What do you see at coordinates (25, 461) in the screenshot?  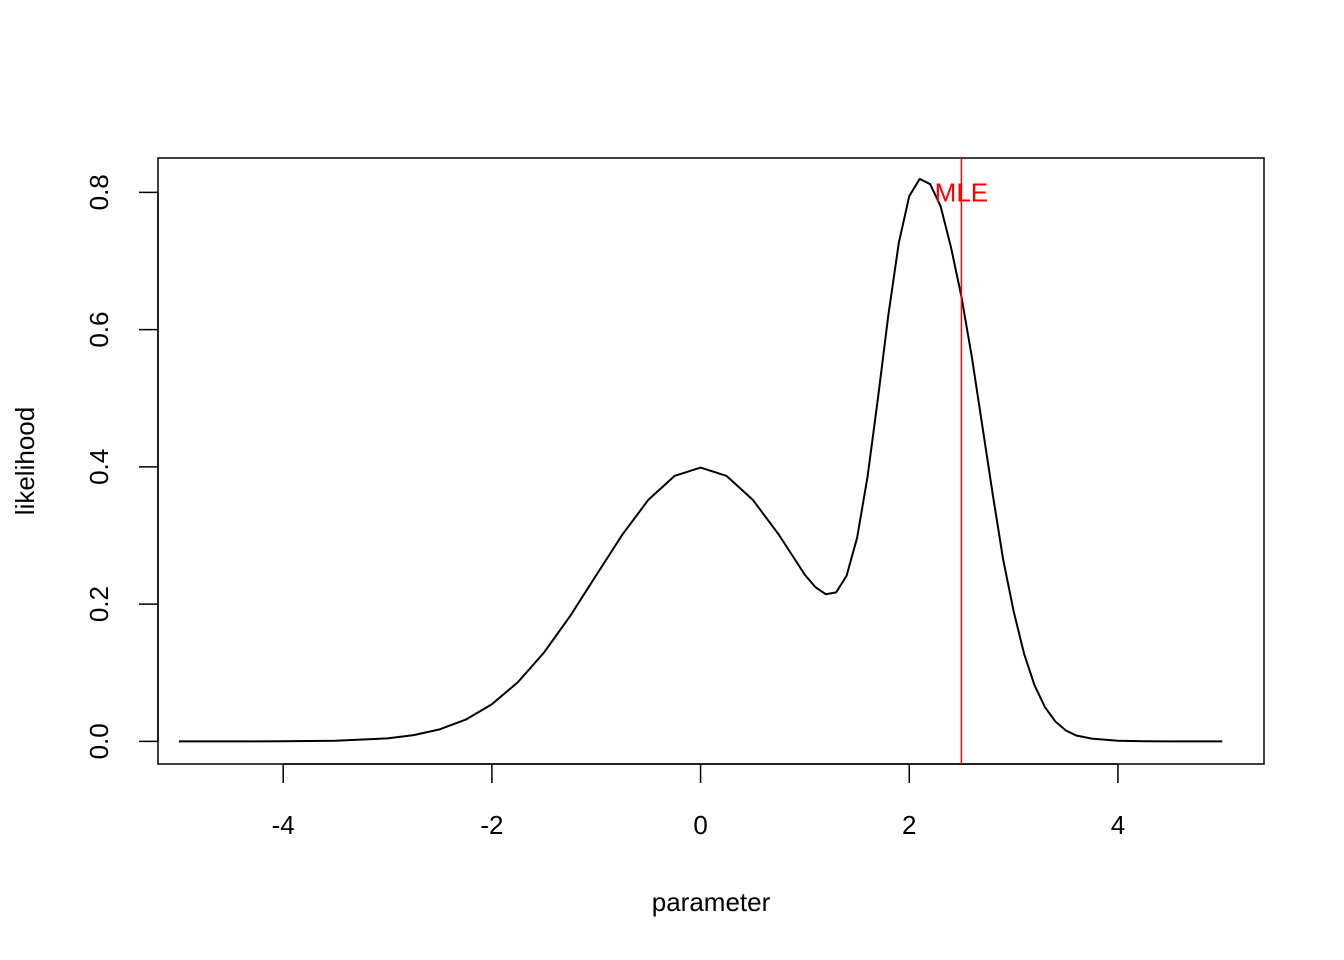 I see `y-axis-label: likelihood` at bounding box center [25, 461].